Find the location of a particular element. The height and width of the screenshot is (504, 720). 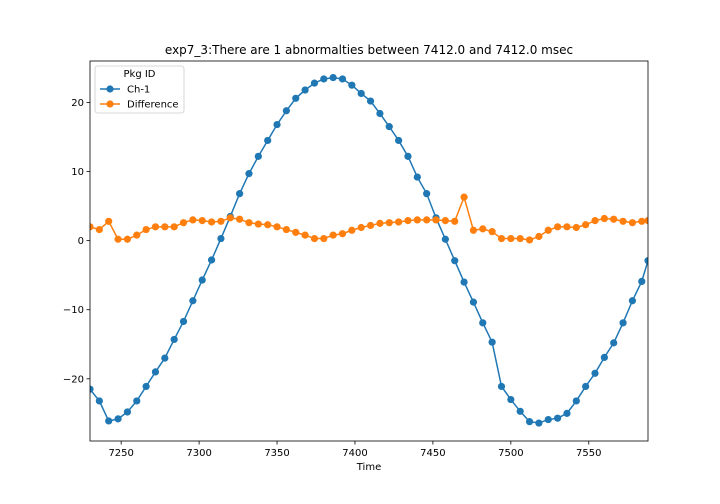

x-tick-label: 7500 is located at coordinates (510, 453).